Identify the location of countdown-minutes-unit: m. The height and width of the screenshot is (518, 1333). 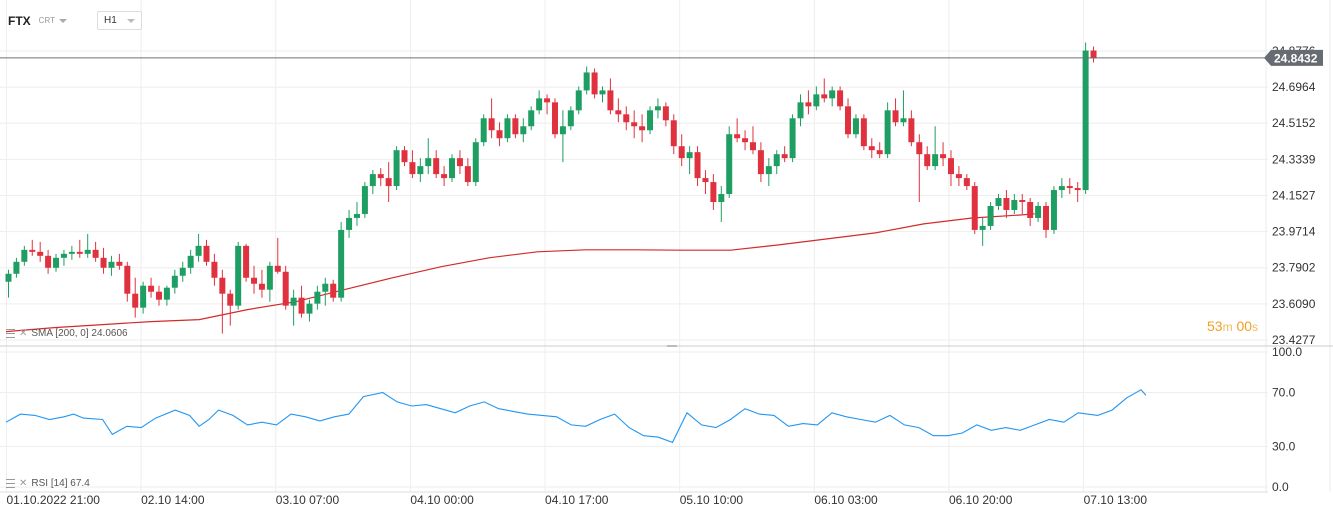
(1227, 327).